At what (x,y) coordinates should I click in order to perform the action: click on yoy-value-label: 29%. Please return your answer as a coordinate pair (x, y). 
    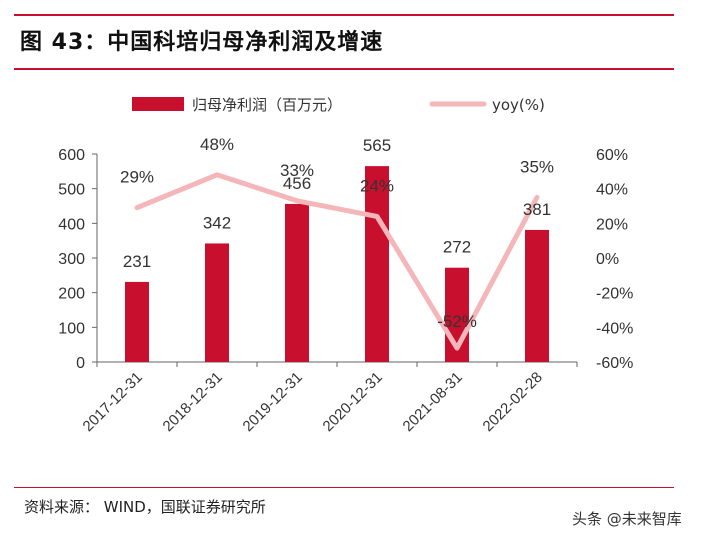
    Looking at the image, I should click on (137, 177).